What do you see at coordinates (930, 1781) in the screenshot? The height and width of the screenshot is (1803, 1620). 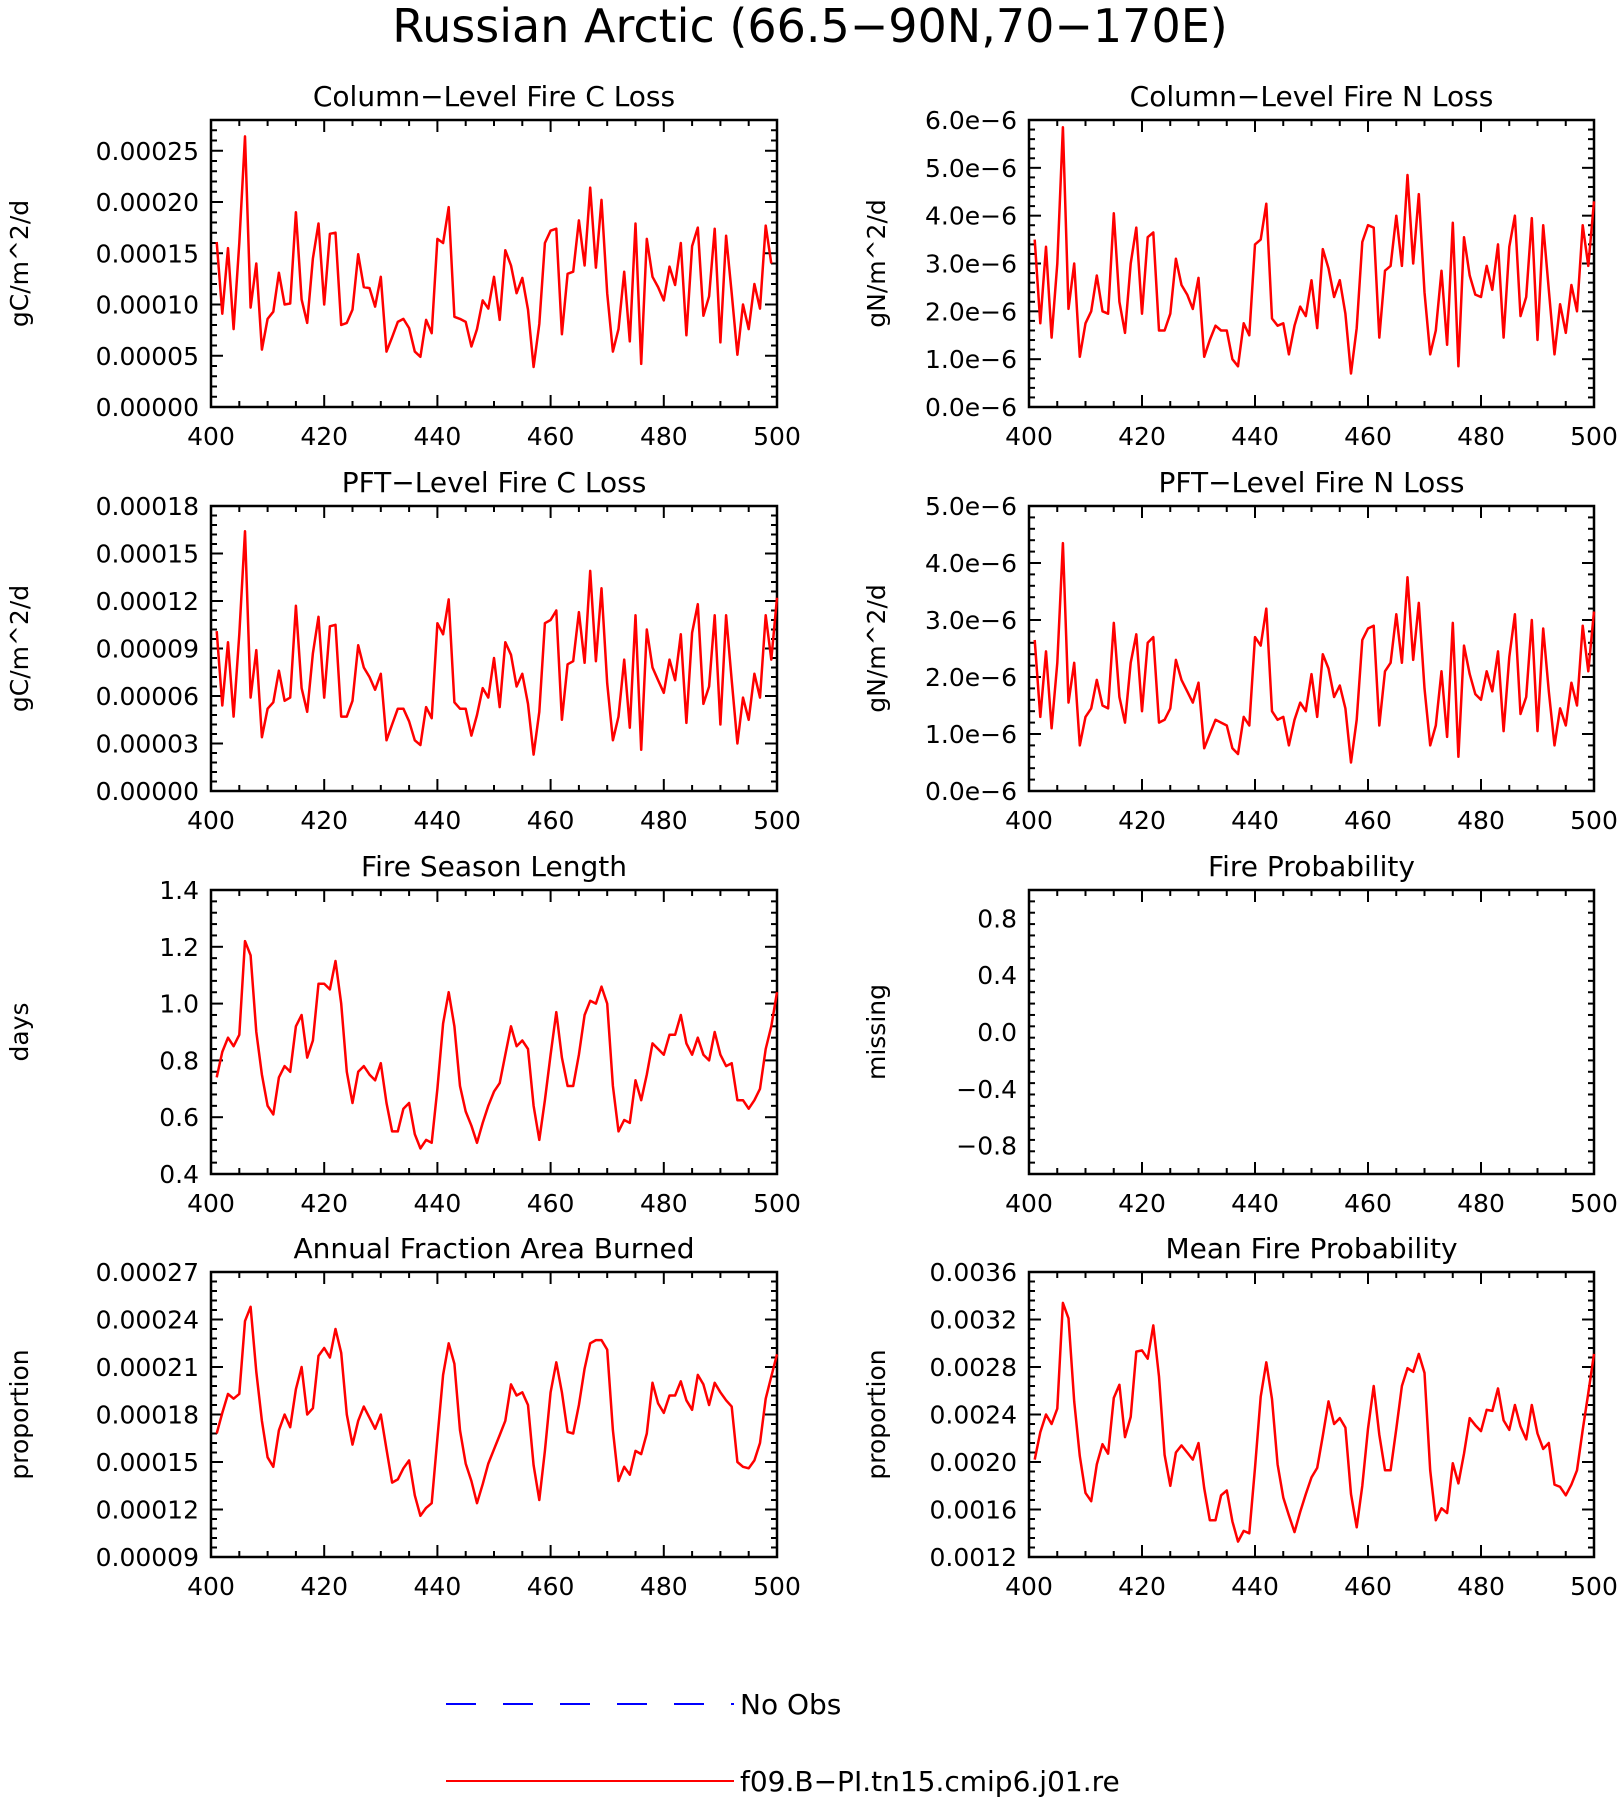 I see `legend-label-model: f09.B−PI.tn15.cmip6.j01.re` at bounding box center [930, 1781].